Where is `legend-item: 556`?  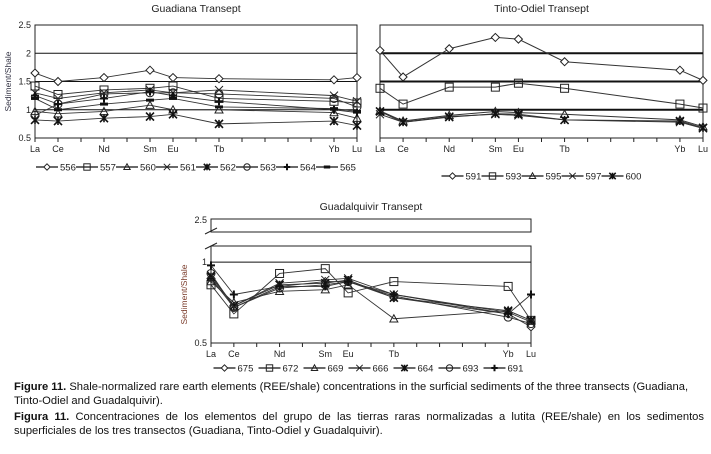 legend-item: 556 is located at coordinates (56, 168).